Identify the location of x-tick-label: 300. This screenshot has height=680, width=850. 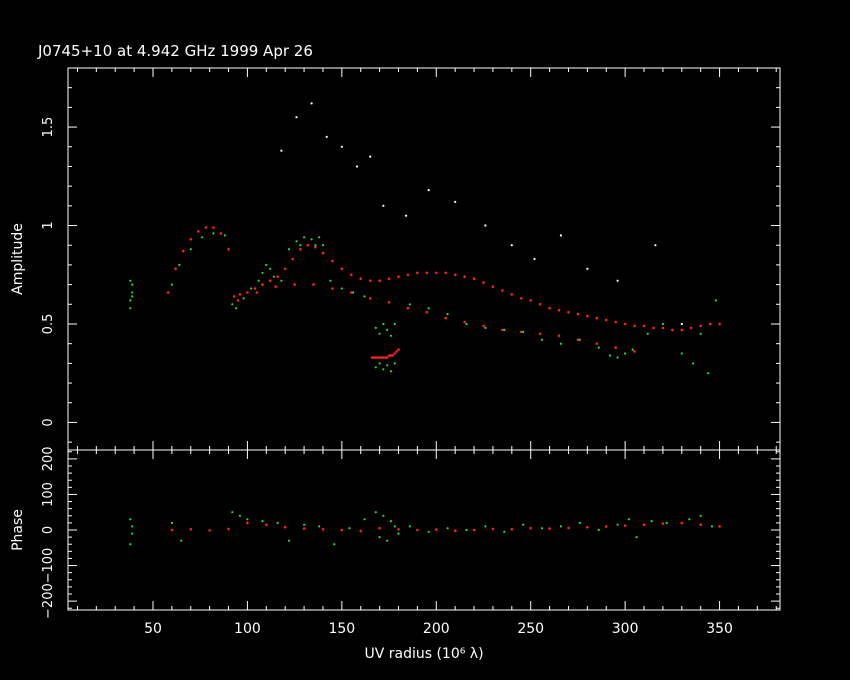
(625, 629).